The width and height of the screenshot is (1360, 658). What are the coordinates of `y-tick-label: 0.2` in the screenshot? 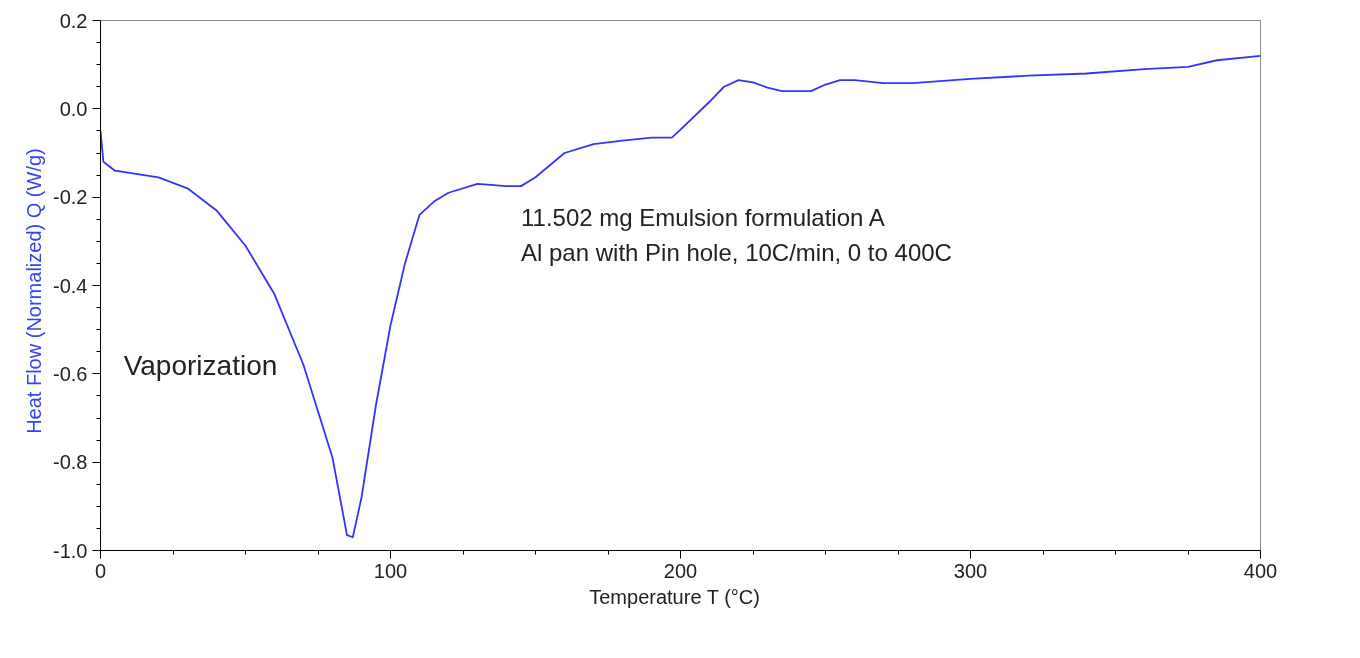 It's located at (73, 20).